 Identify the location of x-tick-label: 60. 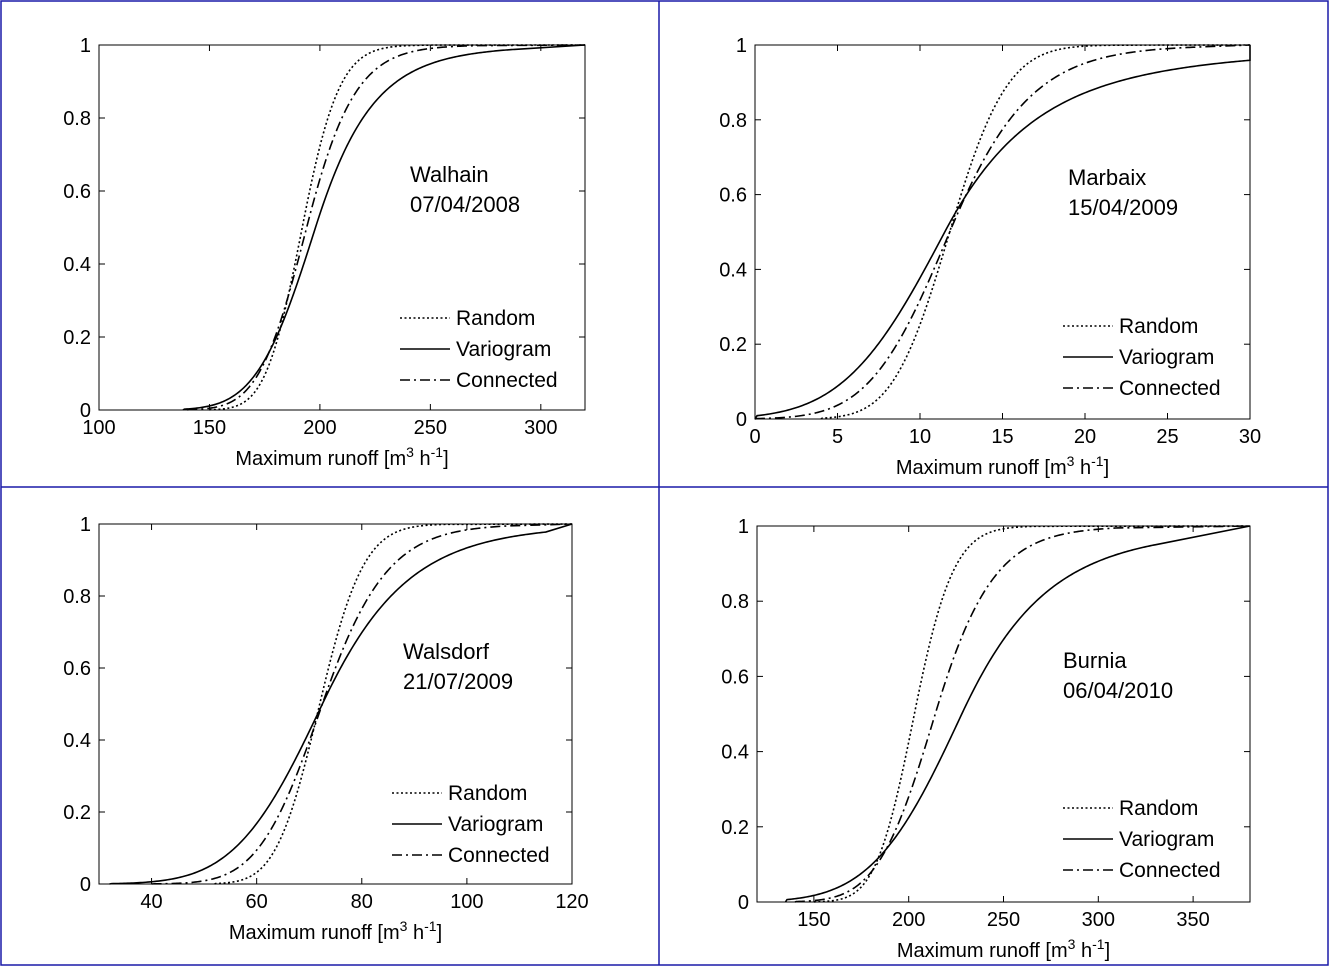
(257, 902).